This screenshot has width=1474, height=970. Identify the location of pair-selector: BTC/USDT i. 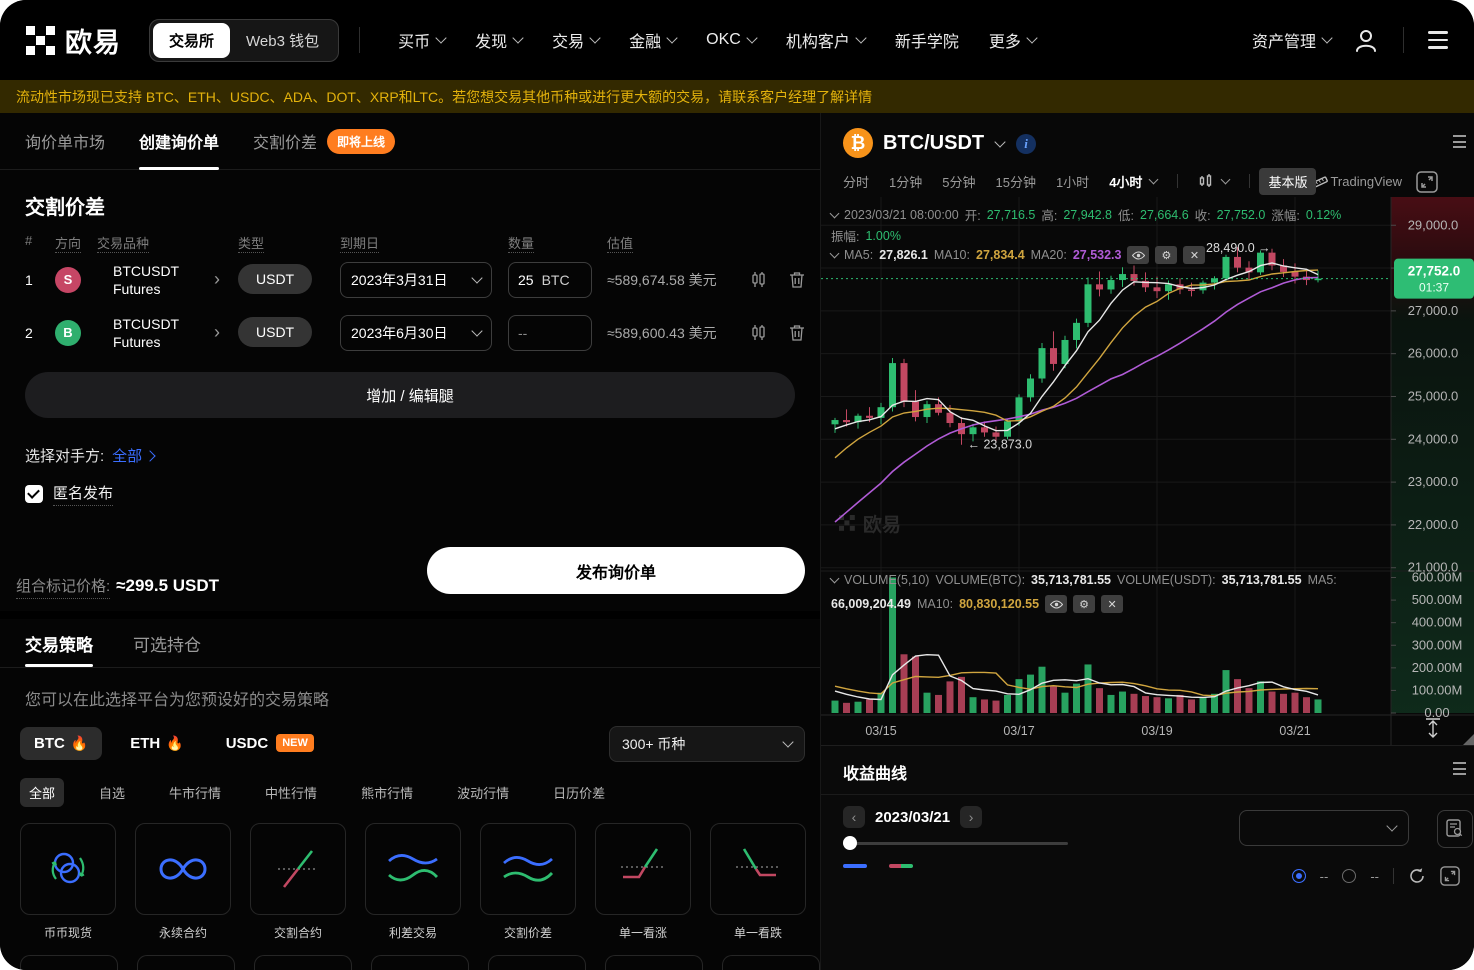
(960, 143).